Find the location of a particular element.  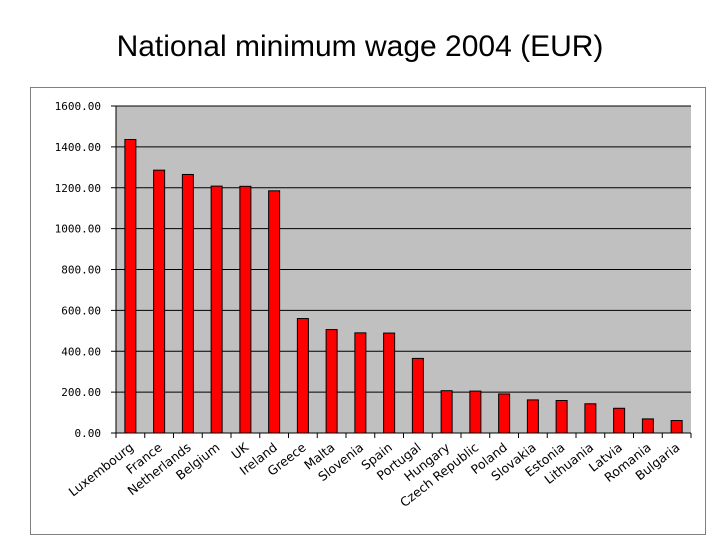

y-tick-label: 0.00 is located at coordinates (88, 433).